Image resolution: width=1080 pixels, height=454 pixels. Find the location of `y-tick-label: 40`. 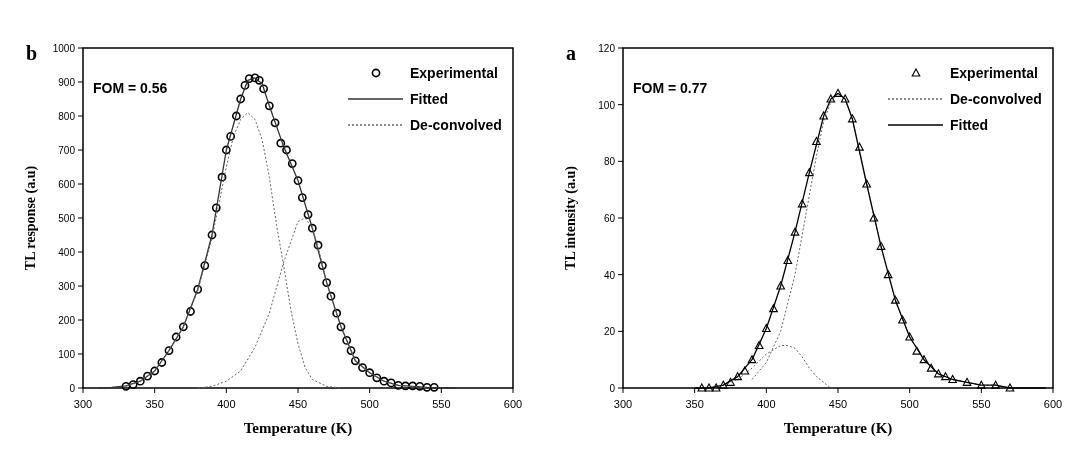

y-tick-label: 40 is located at coordinates (609, 275).